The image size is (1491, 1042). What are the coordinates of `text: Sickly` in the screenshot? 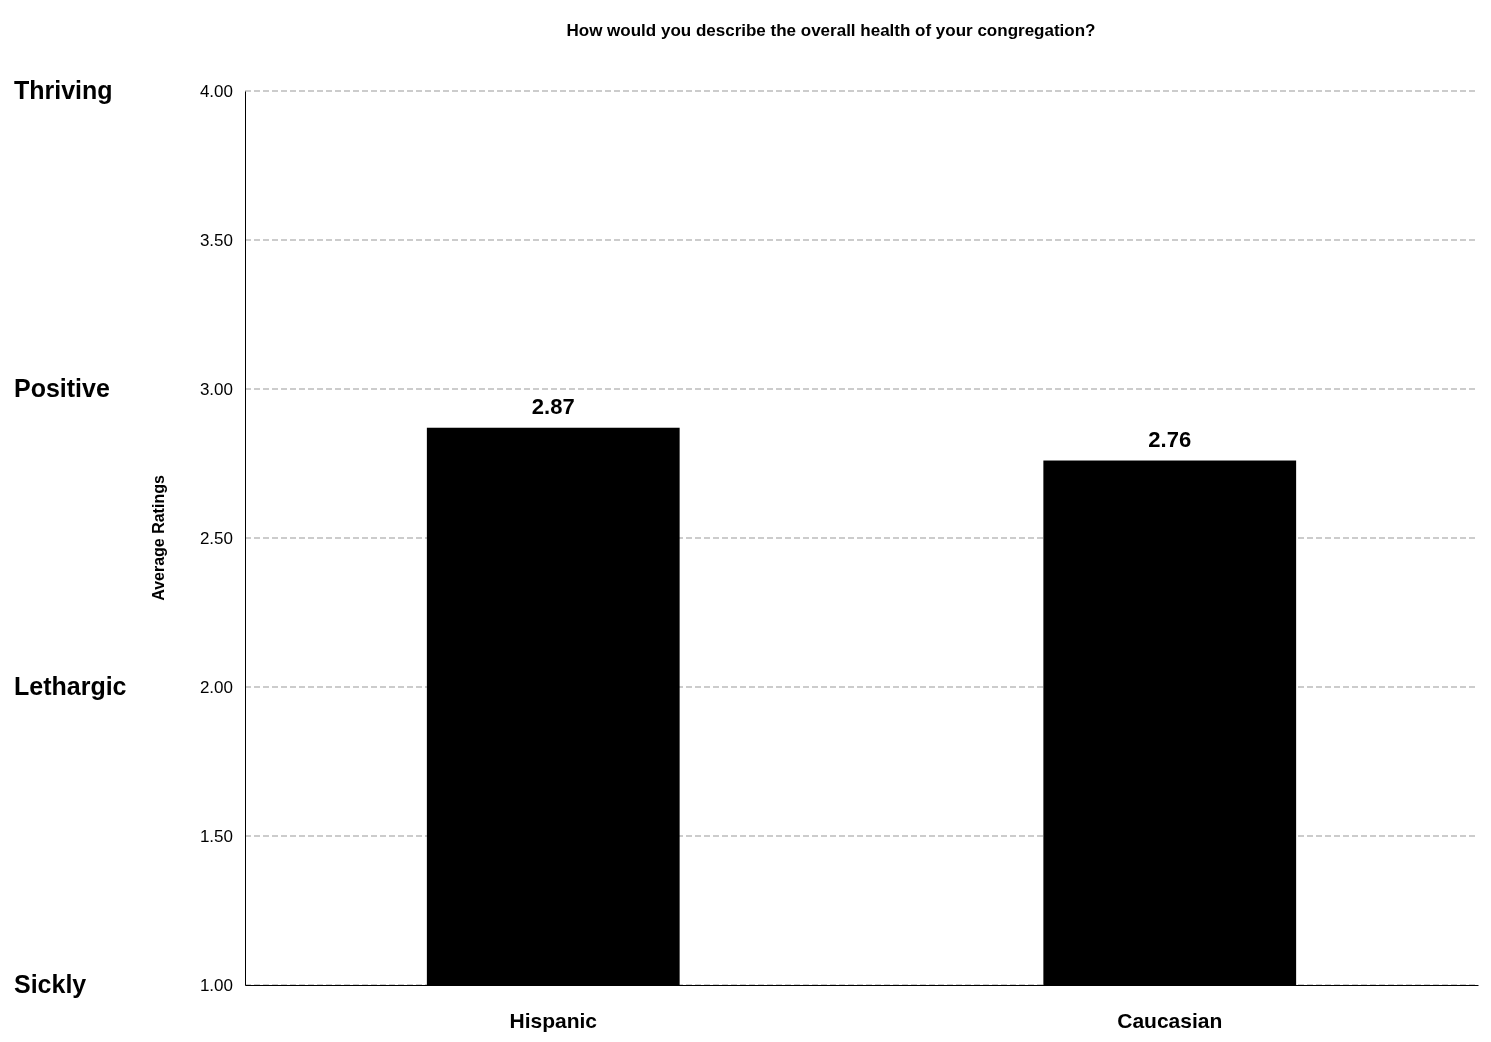 It's located at (50, 984).